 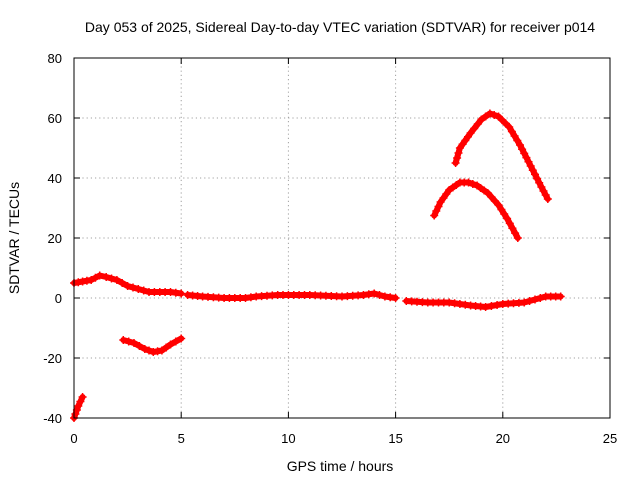 I want to click on y-tick-label: -20, so click(x=52, y=358).